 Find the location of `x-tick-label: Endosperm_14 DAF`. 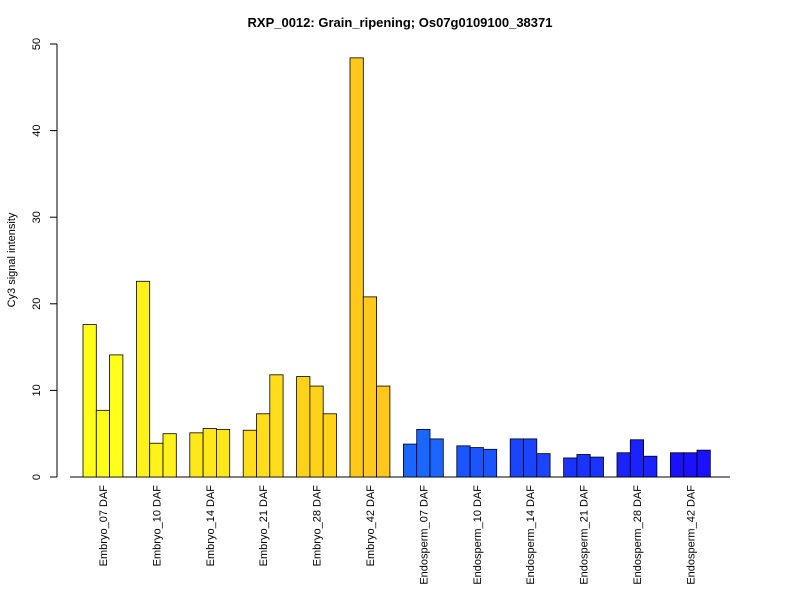

x-tick-label: Endosperm_14 DAF is located at coordinates (531, 535).